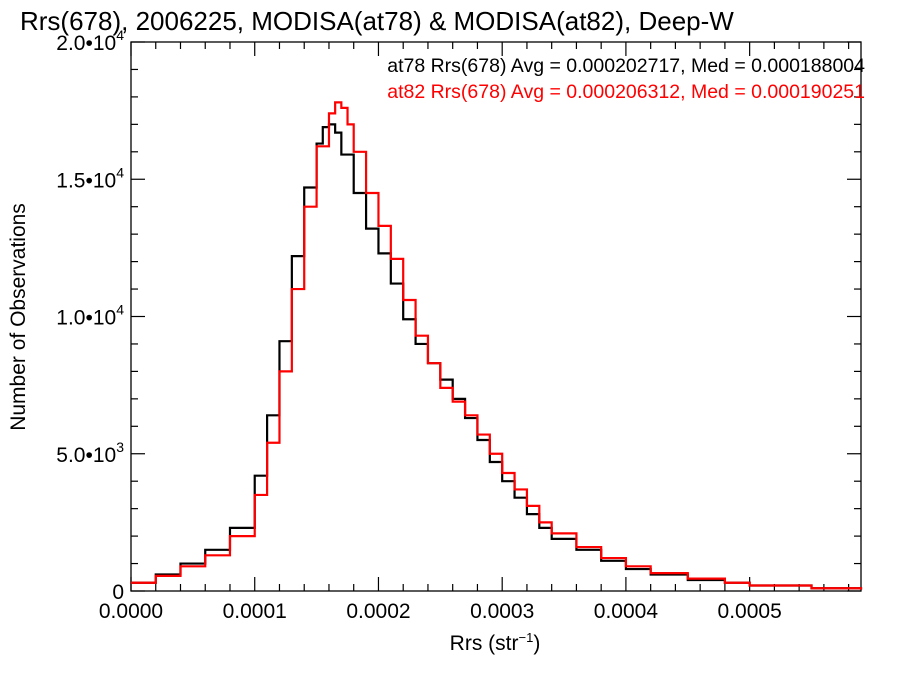 This screenshot has width=900, height=675. What do you see at coordinates (626, 611) in the screenshot?
I see `x-tick-label: 0.0004` at bounding box center [626, 611].